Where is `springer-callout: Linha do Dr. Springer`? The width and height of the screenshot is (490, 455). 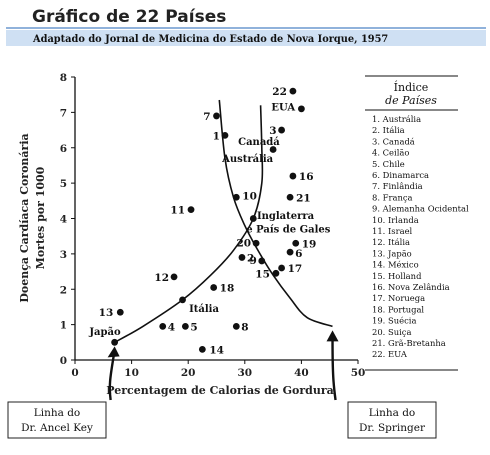 springer-callout: Linha do Dr. Springer is located at coordinates (392, 420).